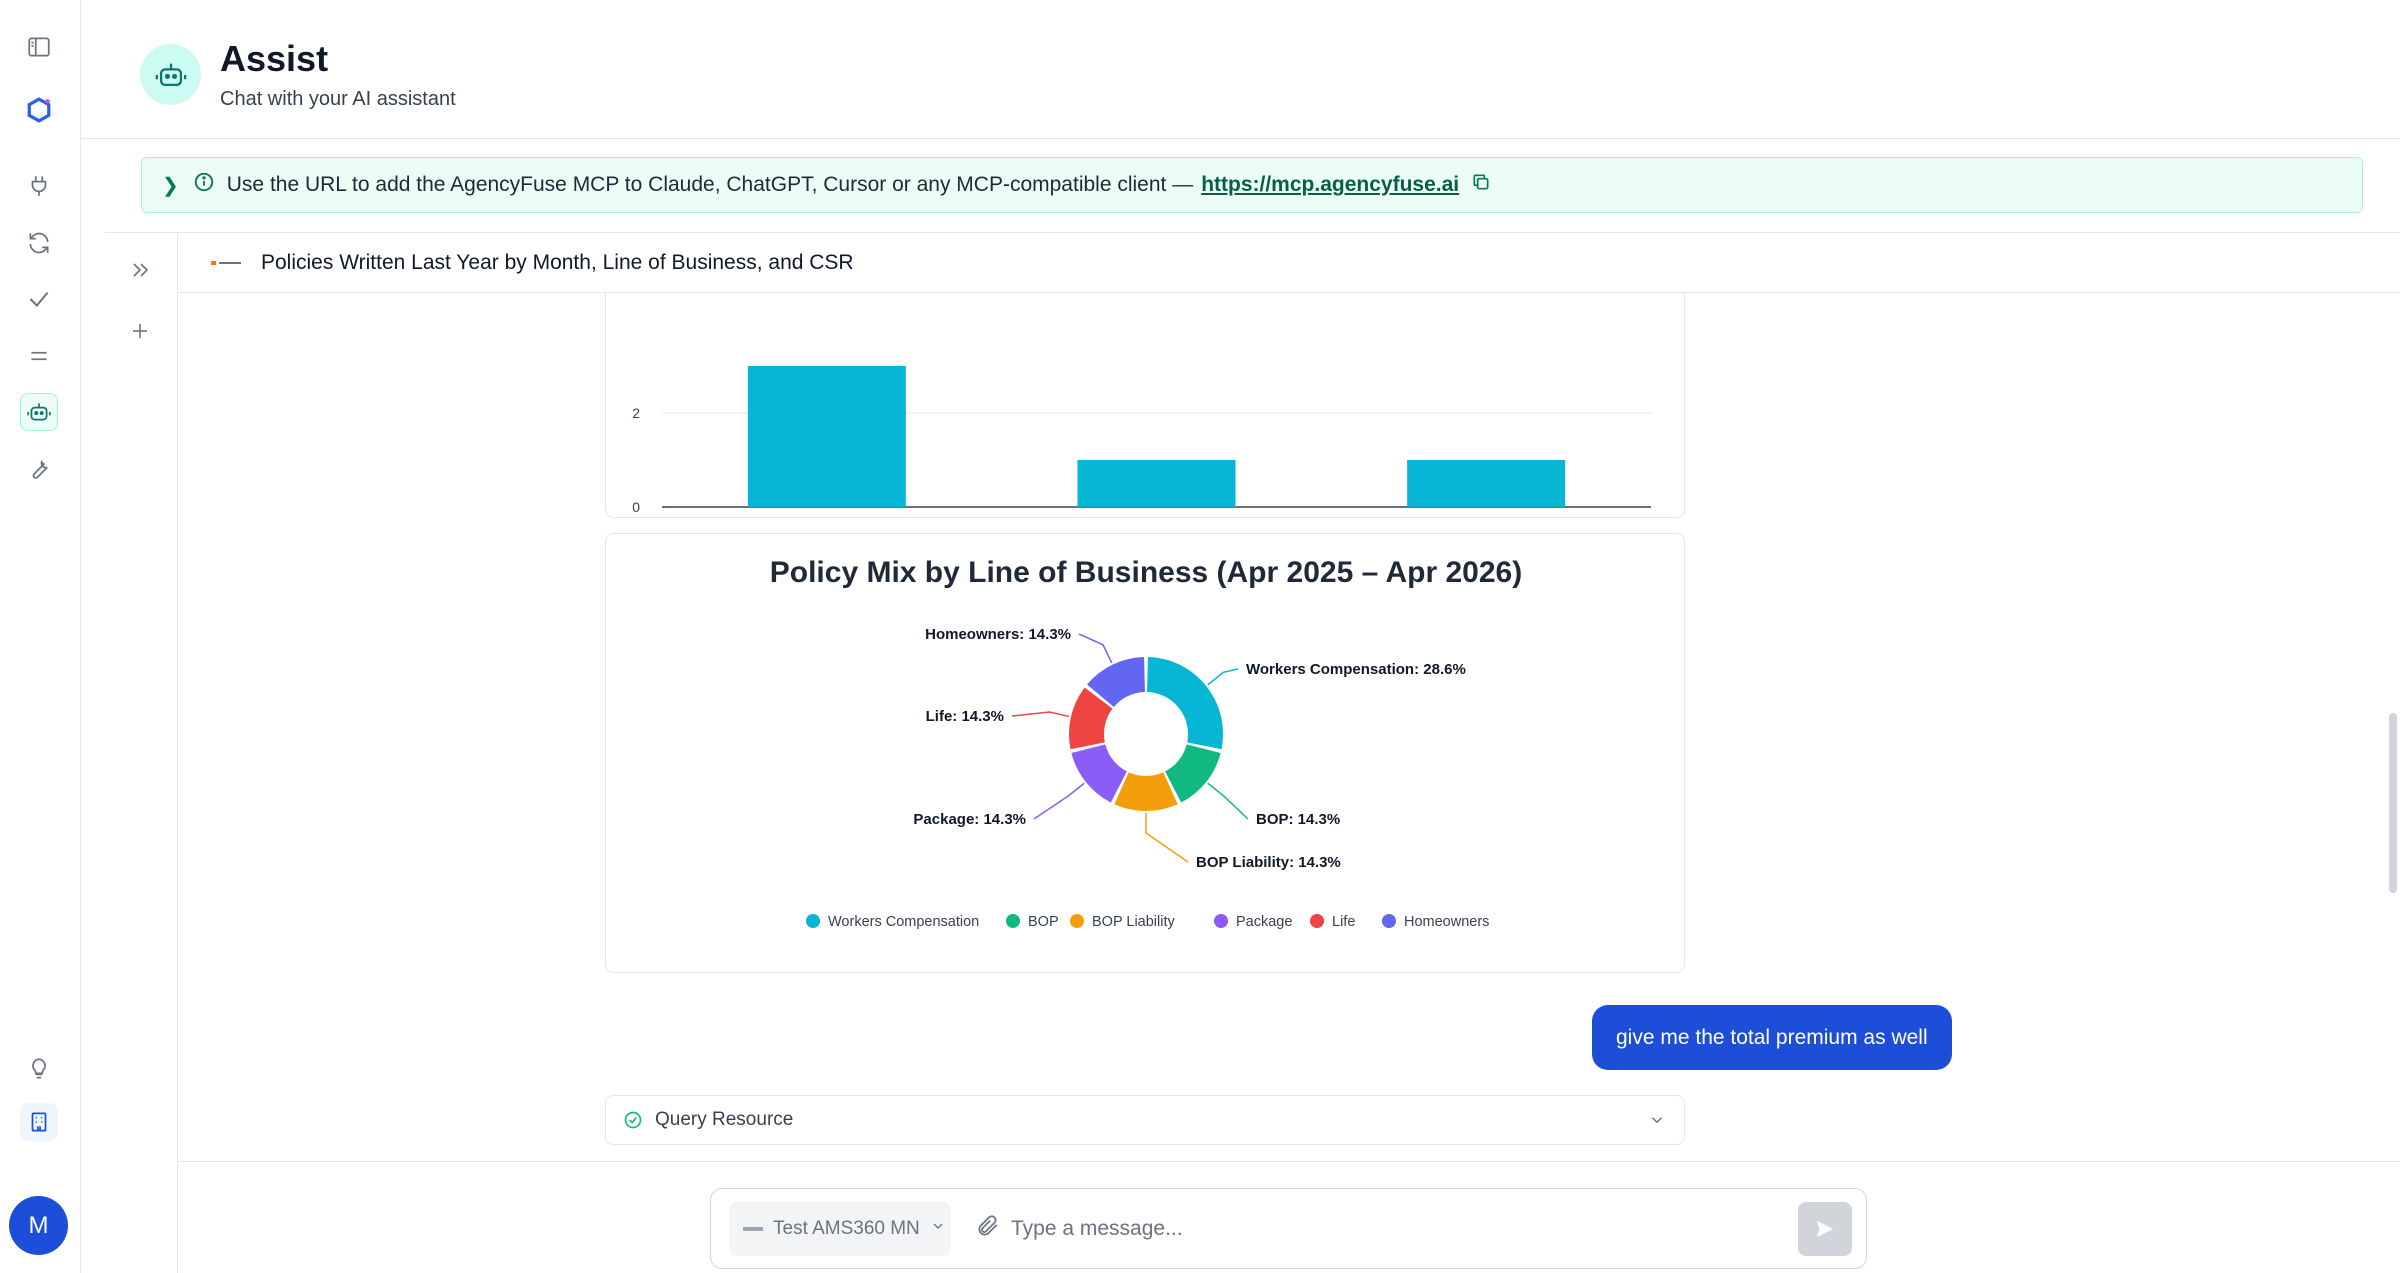 The width and height of the screenshot is (2400, 1273). What do you see at coordinates (170, 74) in the screenshot?
I see `assistant-logo-icon` at bounding box center [170, 74].